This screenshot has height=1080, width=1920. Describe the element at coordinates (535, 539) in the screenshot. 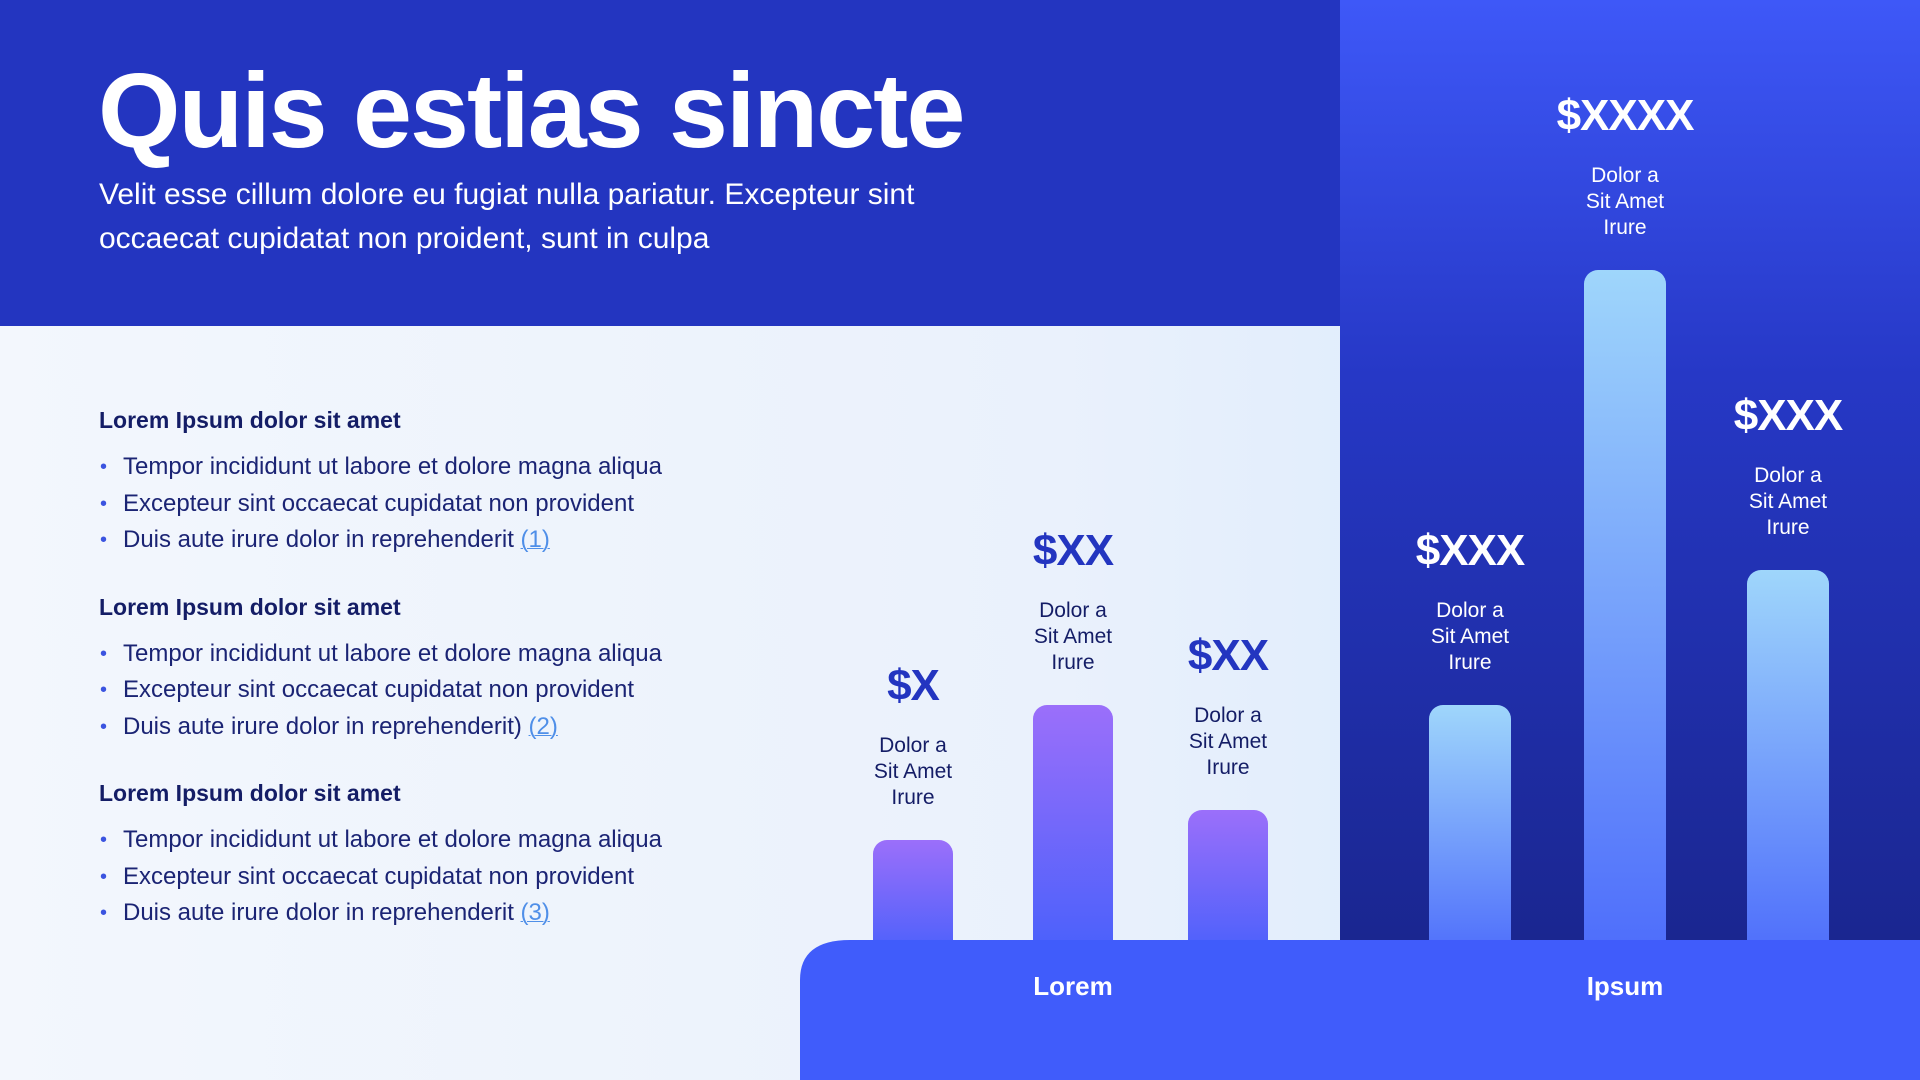

I see `footnote-link: (1)` at that location.